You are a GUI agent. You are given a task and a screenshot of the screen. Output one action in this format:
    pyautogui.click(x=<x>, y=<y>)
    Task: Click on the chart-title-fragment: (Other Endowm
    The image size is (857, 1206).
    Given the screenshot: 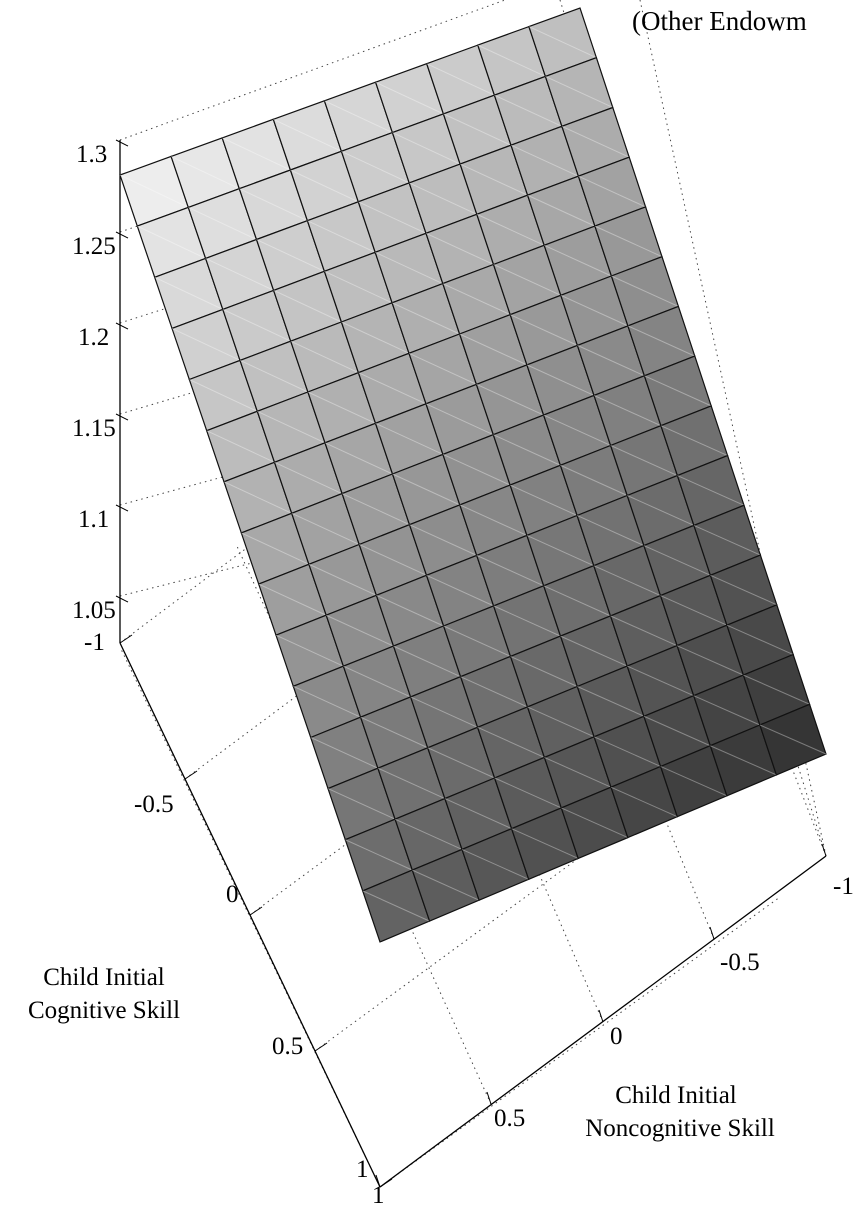 What is the action you would take?
    pyautogui.click(x=719, y=21)
    